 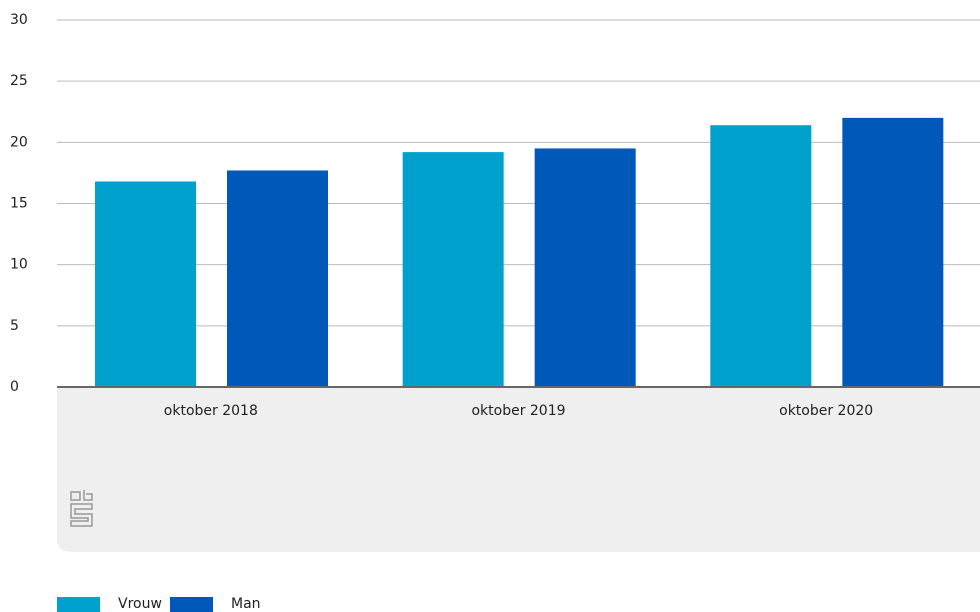 What do you see at coordinates (246, 604) in the screenshot?
I see `legend-label: Man` at bounding box center [246, 604].